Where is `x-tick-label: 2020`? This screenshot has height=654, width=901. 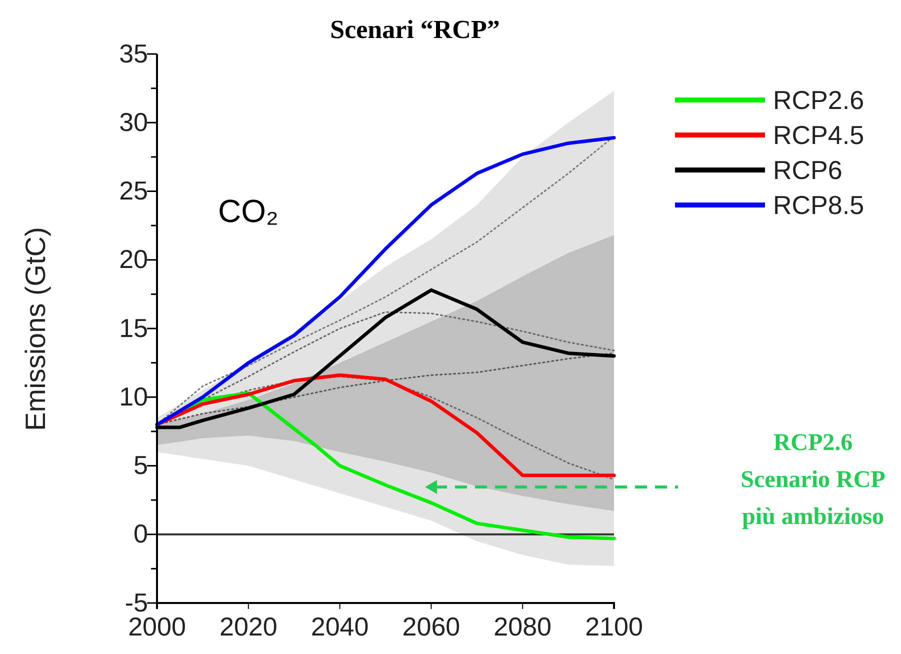 x-tick-label: 2020 is located at coordinates (248, 626).